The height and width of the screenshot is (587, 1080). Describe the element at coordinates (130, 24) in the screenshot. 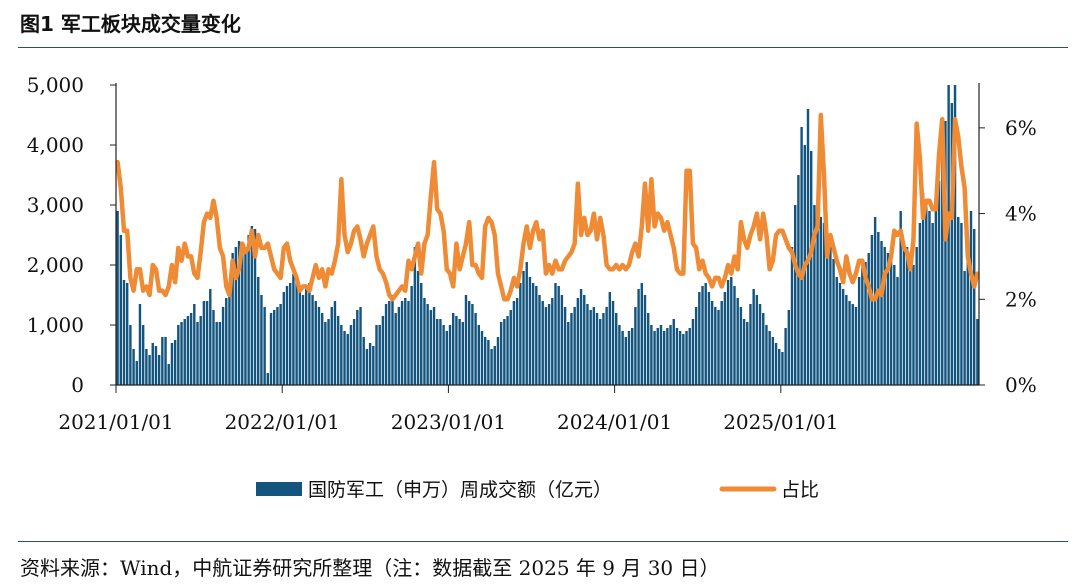

I see `chart-title: 图1 军工板块成交量变化` at that location.